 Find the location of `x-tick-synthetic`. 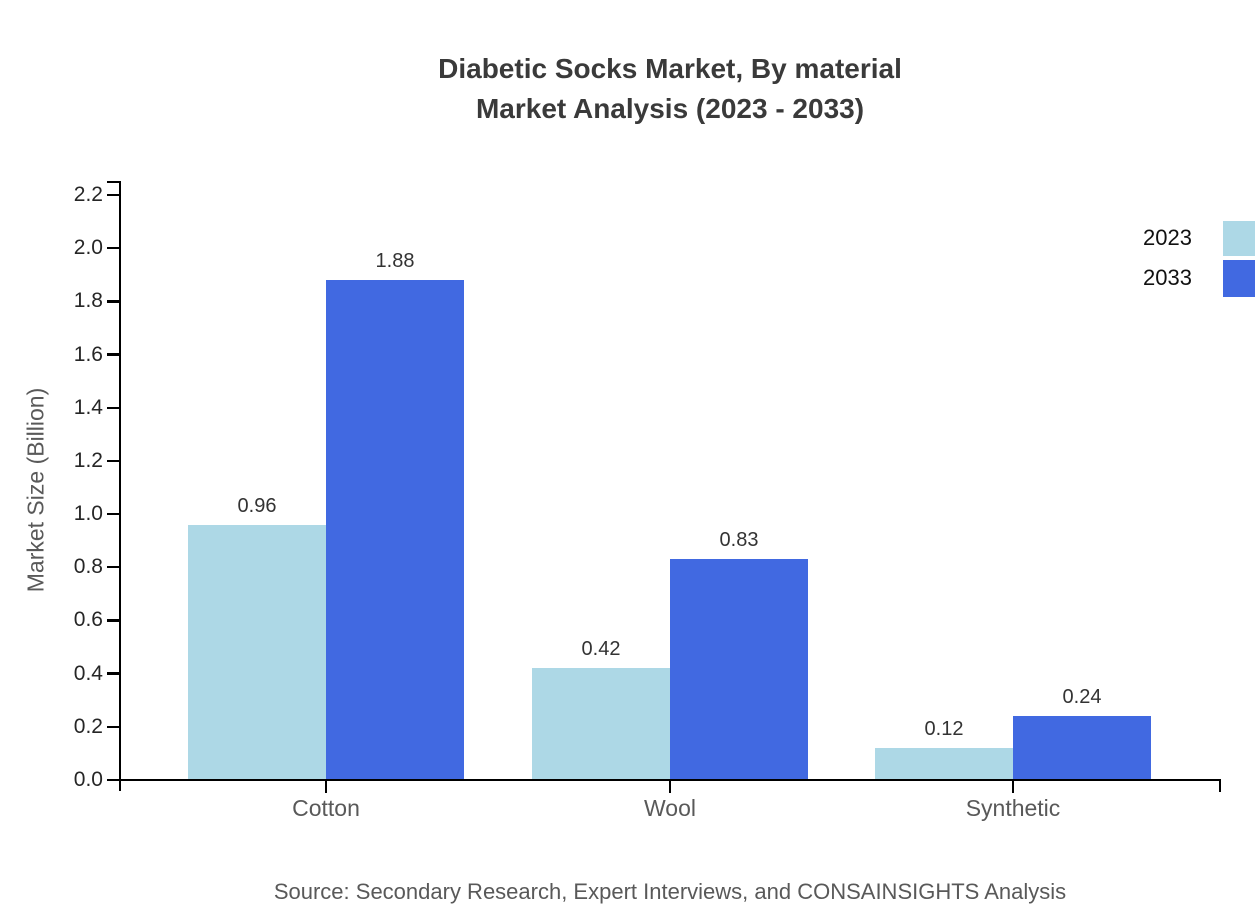

x-tick-synthetic is located at coordinates (1013, 787).